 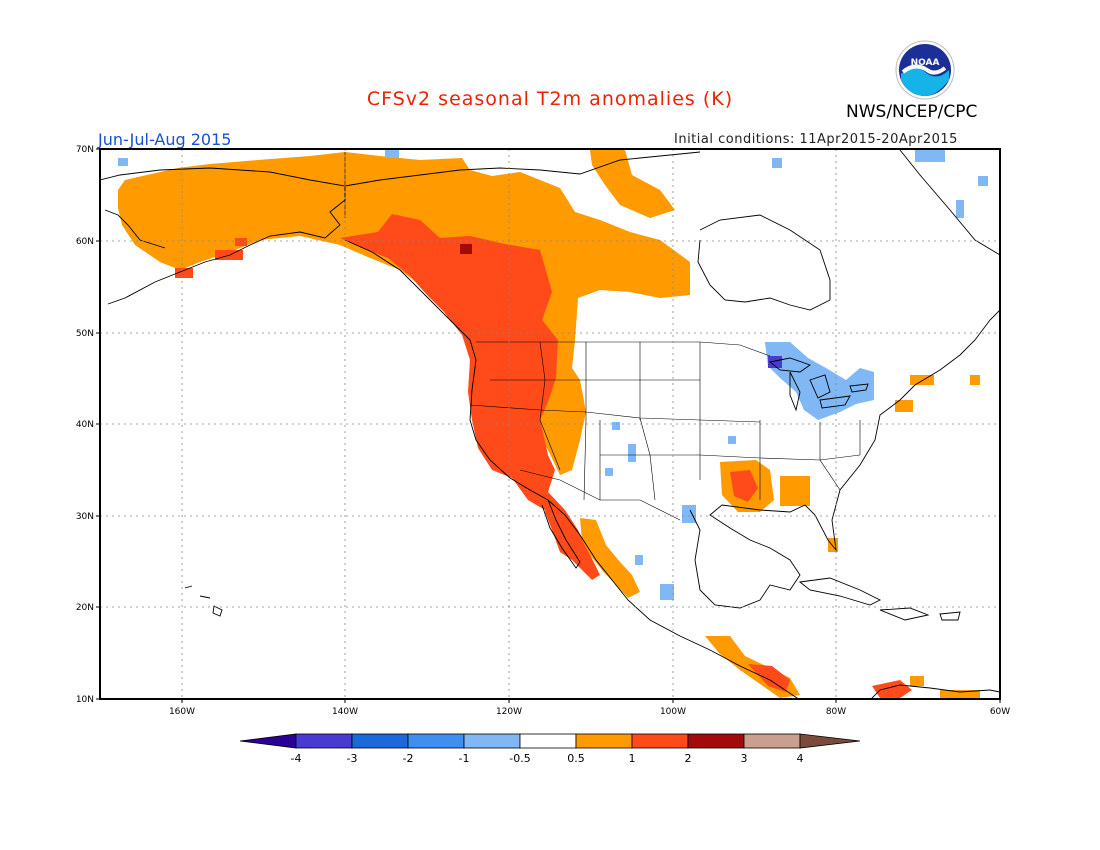 I want to click on forecast-period: Jun-Jul-Aug 2015, so click(x=165, y=139).